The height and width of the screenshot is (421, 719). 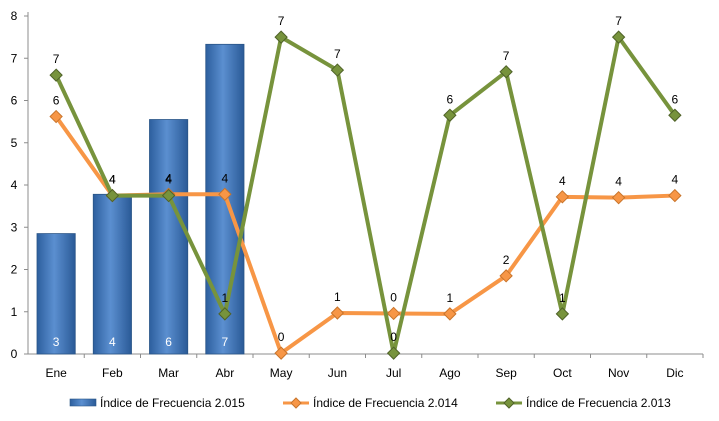 I want to click on legend-label: Índice de Frecuencia 2.015, so click(x=172, y=402).